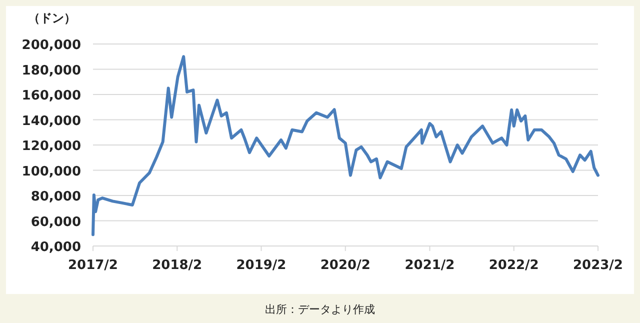 The width and height of the screenshot is (640, 323). What do you see at coordinates (177, 265) in the screenshot?
I see `x-tick-label: 2018/2` at bounding box center [177, 265].